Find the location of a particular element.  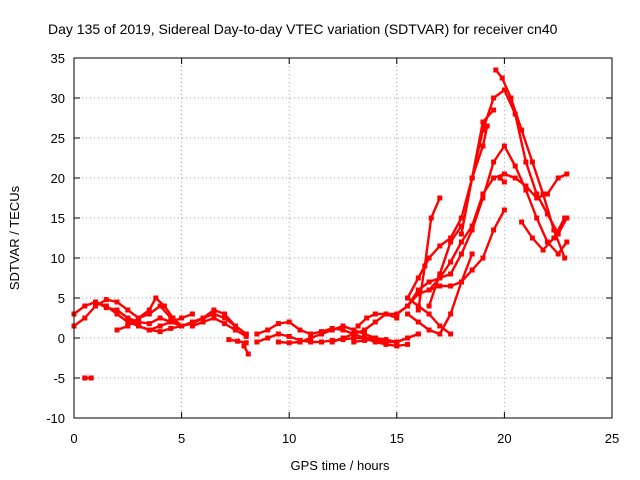

y-tick-label: 10 is located at coordinates (58, 258).